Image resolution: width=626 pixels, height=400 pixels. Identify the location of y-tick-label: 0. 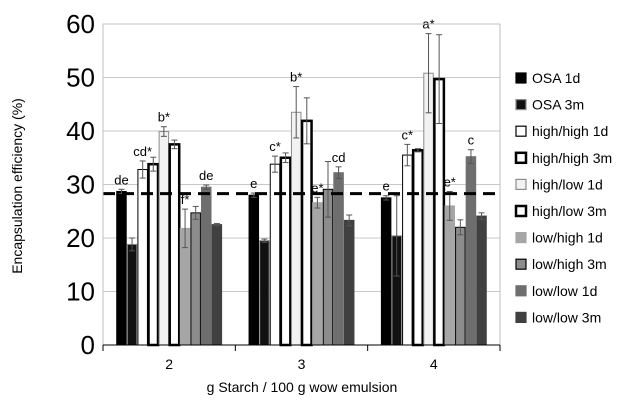
(88, 345).